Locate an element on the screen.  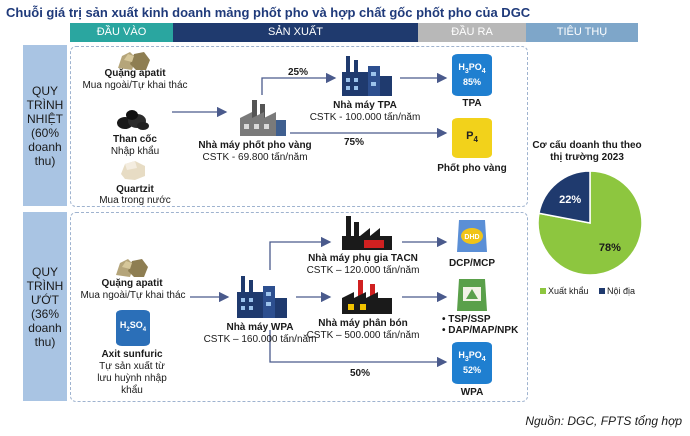
wpa-formula: H3PO4 is located at coordinates (472, 356).